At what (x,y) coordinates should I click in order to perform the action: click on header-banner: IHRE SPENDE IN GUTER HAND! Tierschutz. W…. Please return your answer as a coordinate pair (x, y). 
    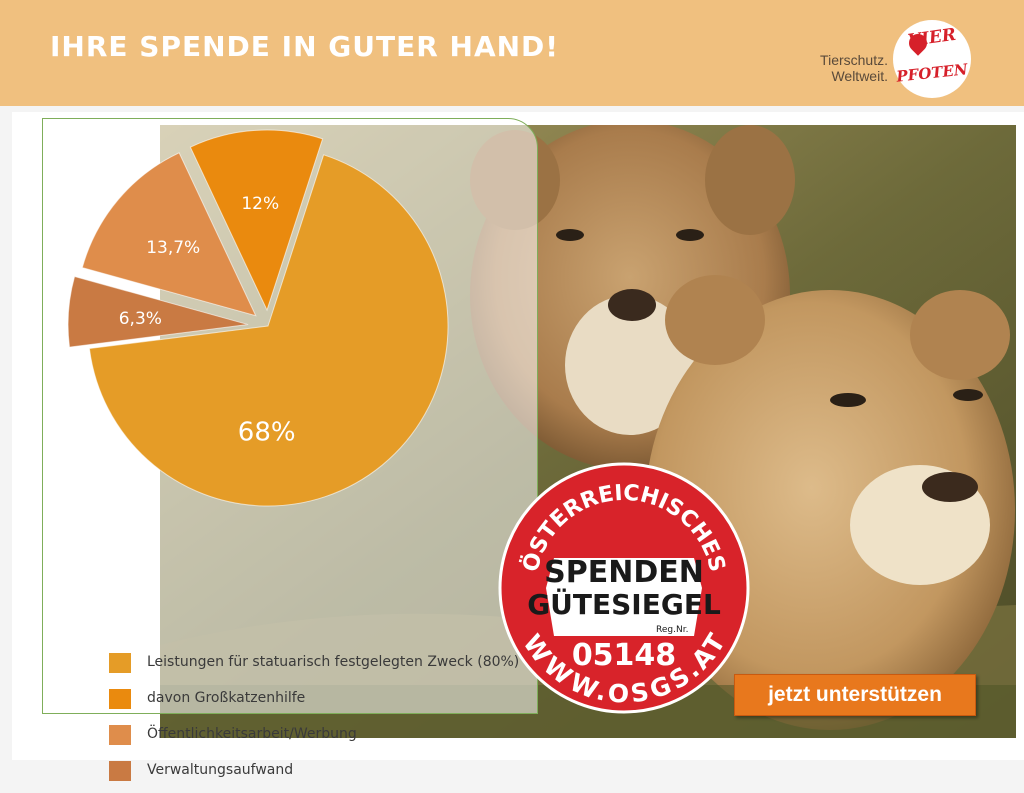
    Looking at the image, I should click on (512, 53).